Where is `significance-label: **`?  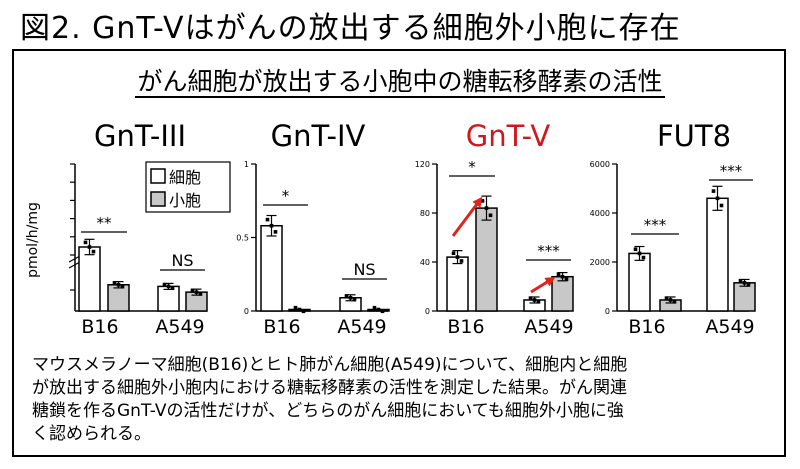
significance-label: ** is located at coordinates (105, 223).